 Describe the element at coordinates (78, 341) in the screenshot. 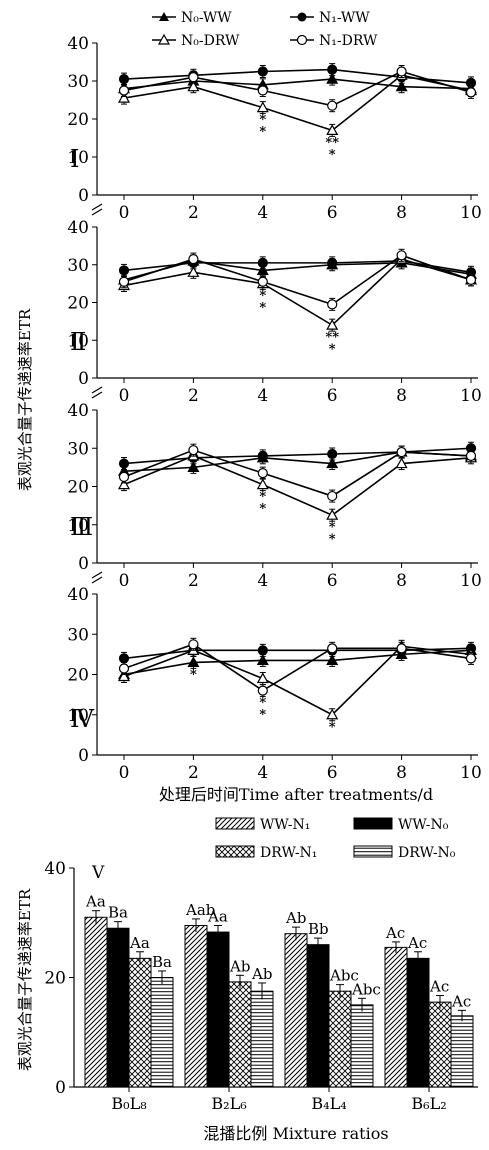

I see `y-tick-label: 10` at that location.